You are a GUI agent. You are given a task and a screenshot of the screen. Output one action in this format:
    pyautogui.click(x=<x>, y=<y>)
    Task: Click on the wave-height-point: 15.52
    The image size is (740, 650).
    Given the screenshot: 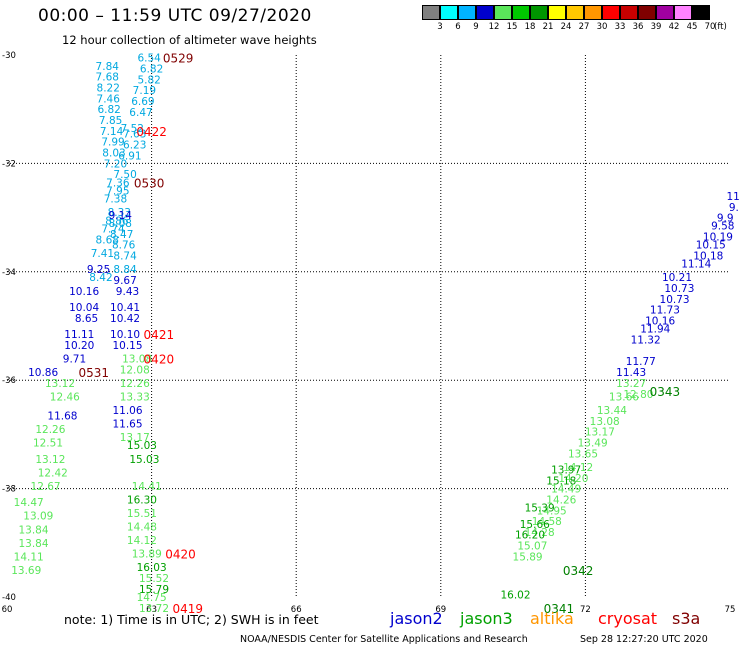 What is the action you would take?
    pyautogui.click(x=154, y=579)
    